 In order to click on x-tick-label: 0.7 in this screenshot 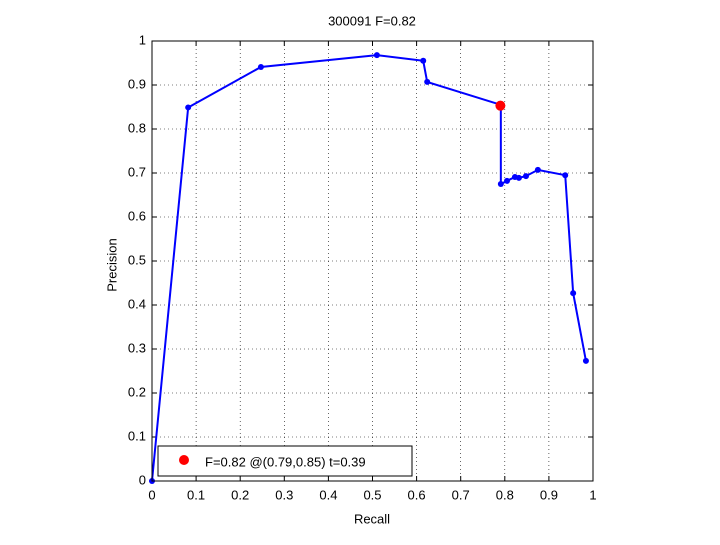, I will do `click(461, 494)`.